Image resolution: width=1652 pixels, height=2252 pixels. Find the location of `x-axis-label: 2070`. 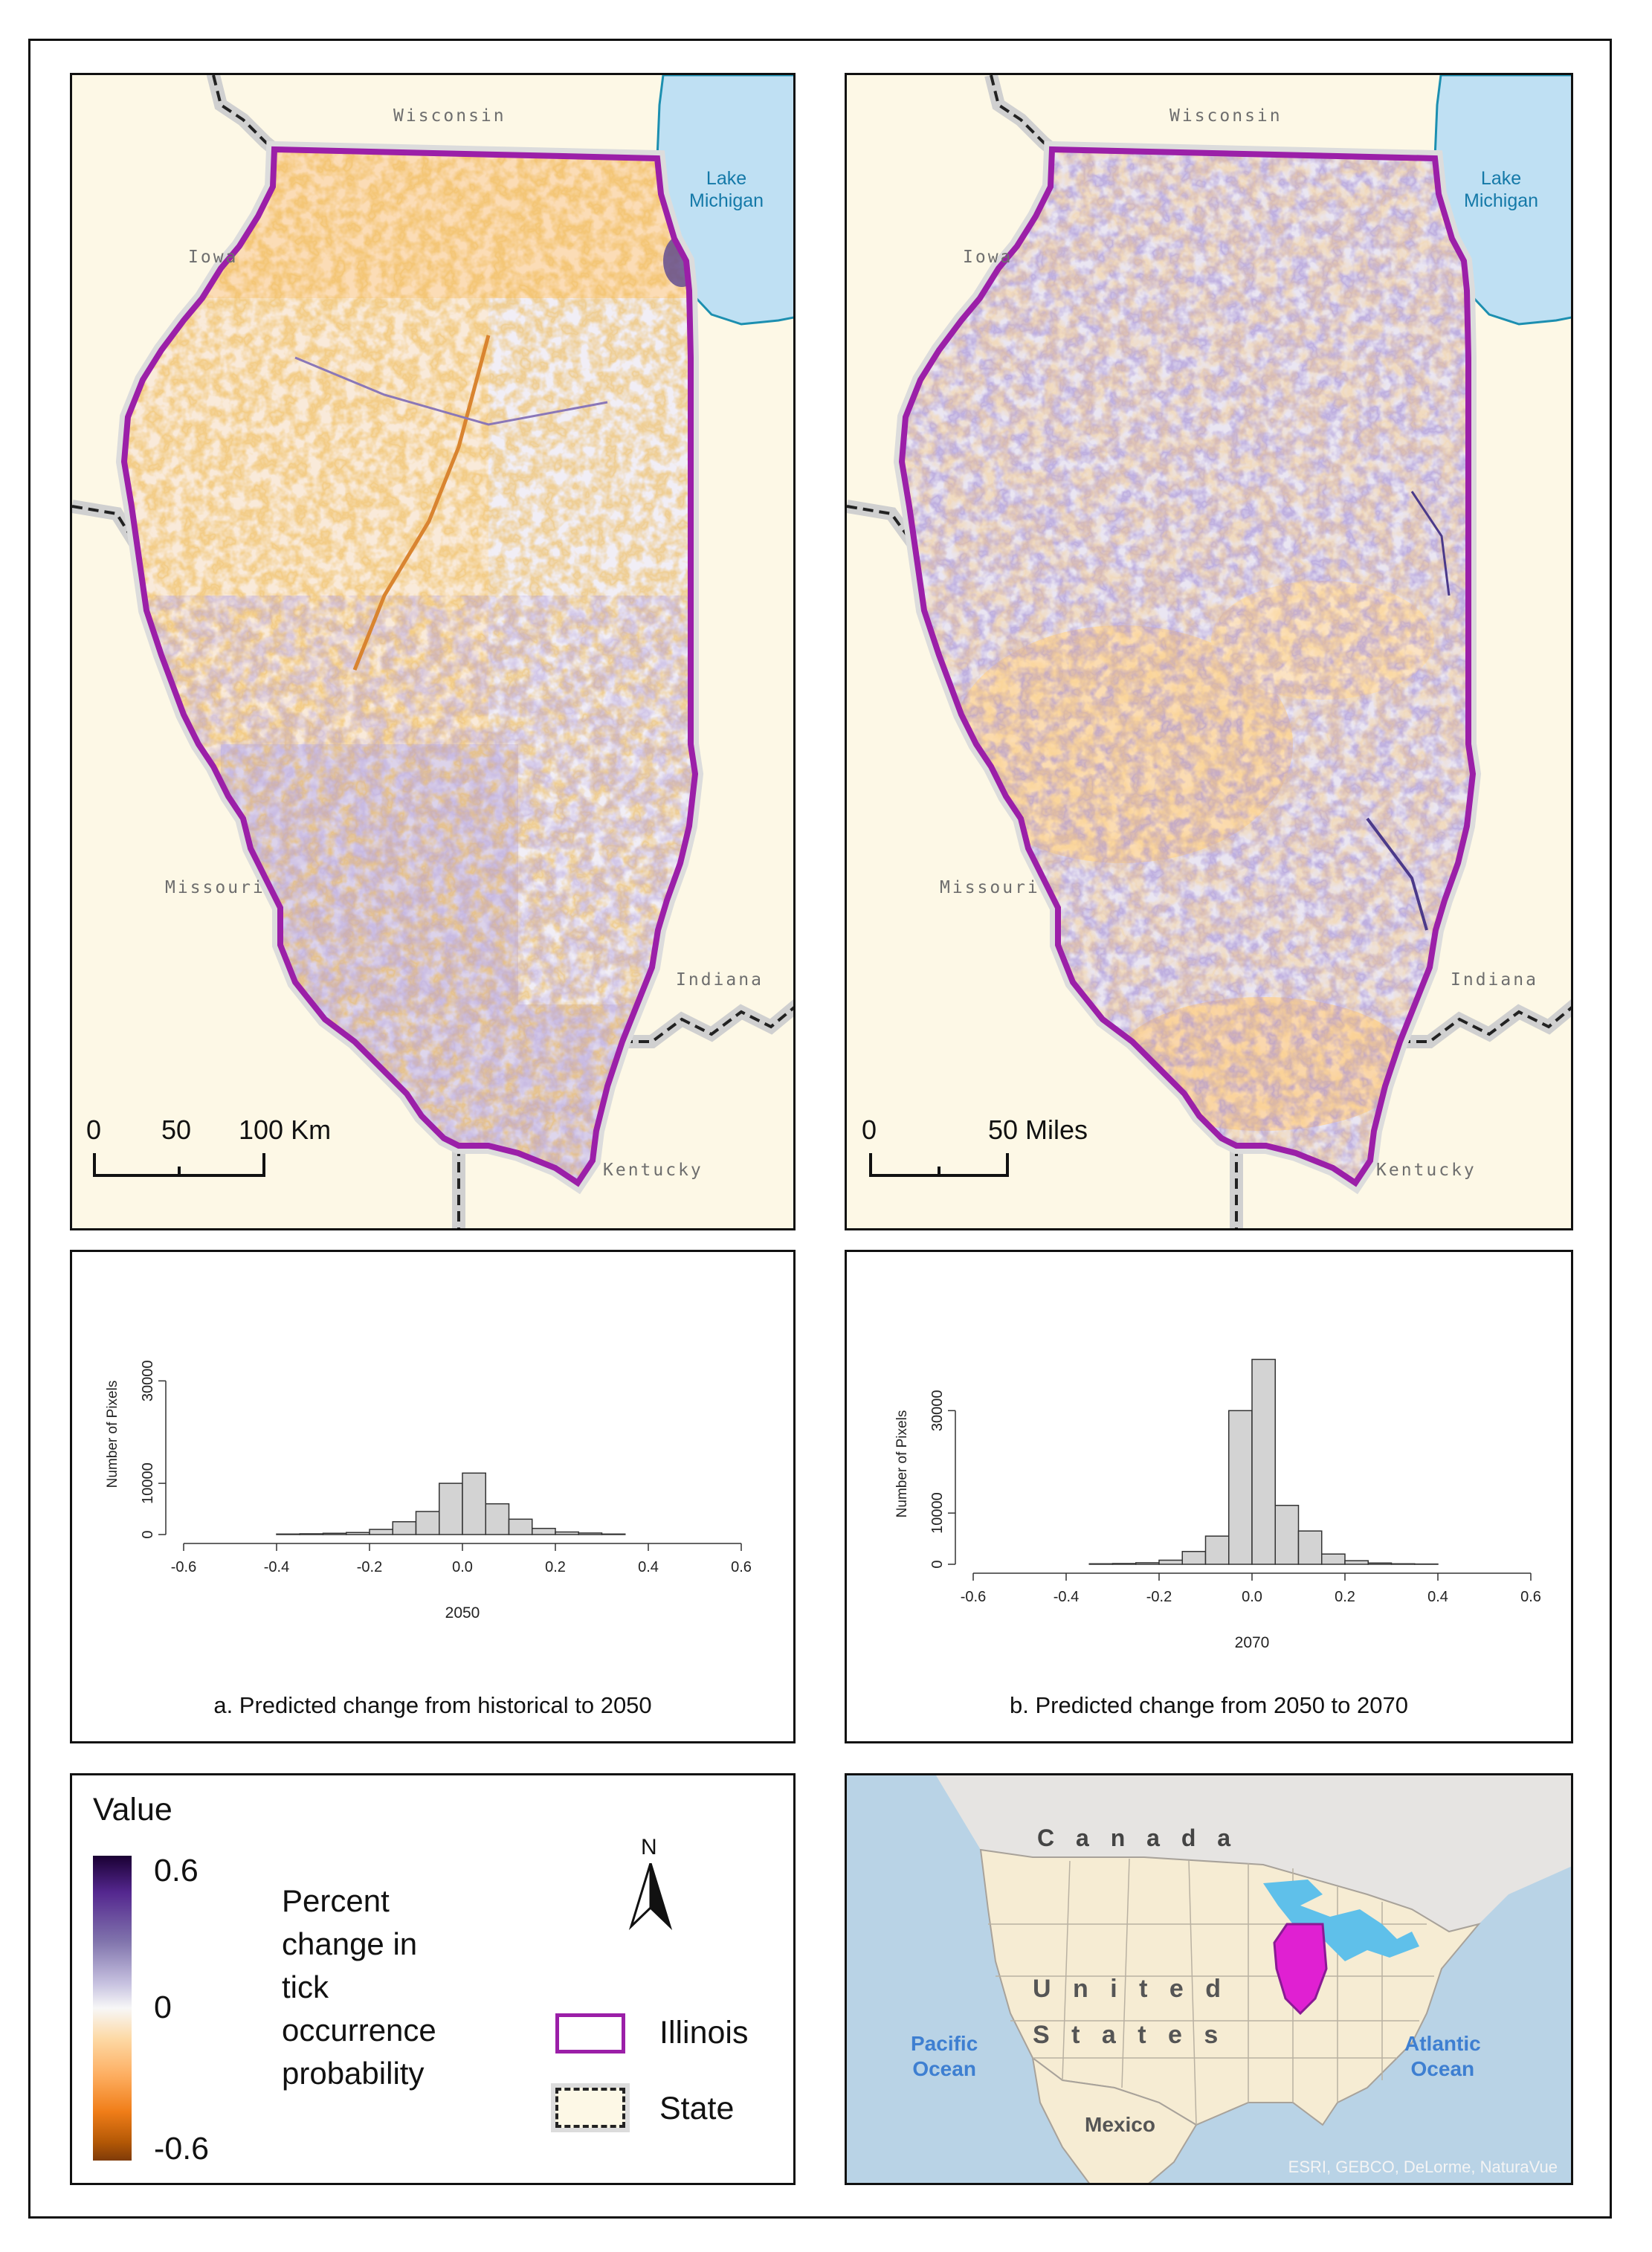

x-axis-label: 2070 is located at coordinates (1252, 1642).